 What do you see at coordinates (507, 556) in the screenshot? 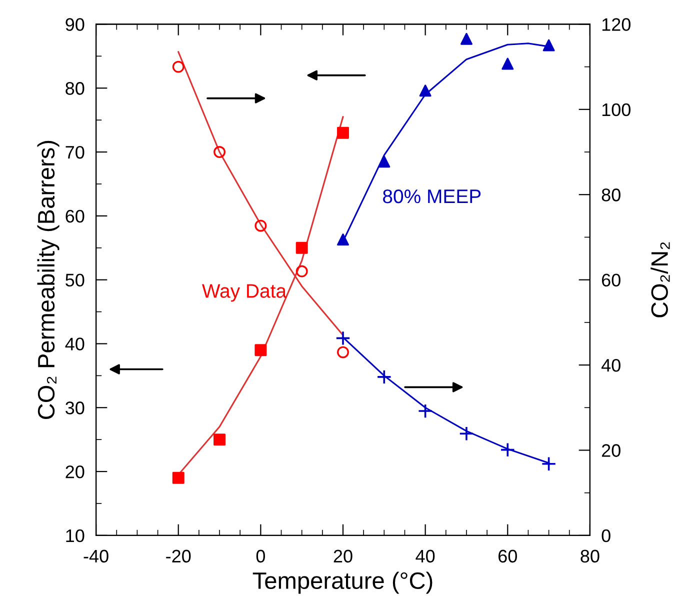
I see `x-tick-label: 60` at bounding box center [507, 556].